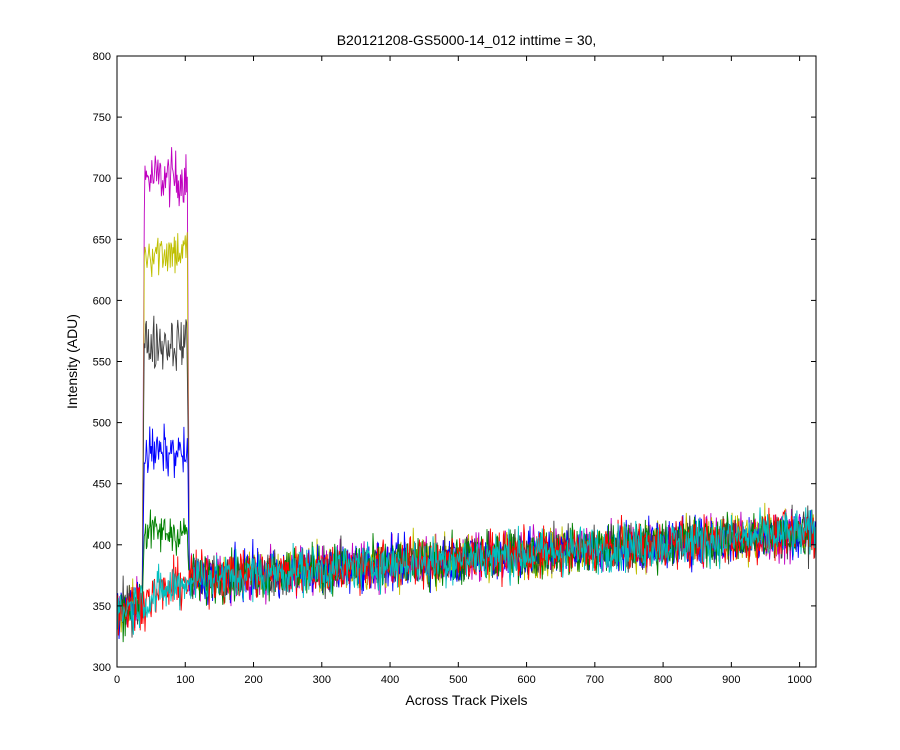 The image size is (900, 750). What do you see at coordinates (72, 361) in the screenshot?
I see `y-axis-label: Intensity (ADU)` at bounding box center [72, 361].